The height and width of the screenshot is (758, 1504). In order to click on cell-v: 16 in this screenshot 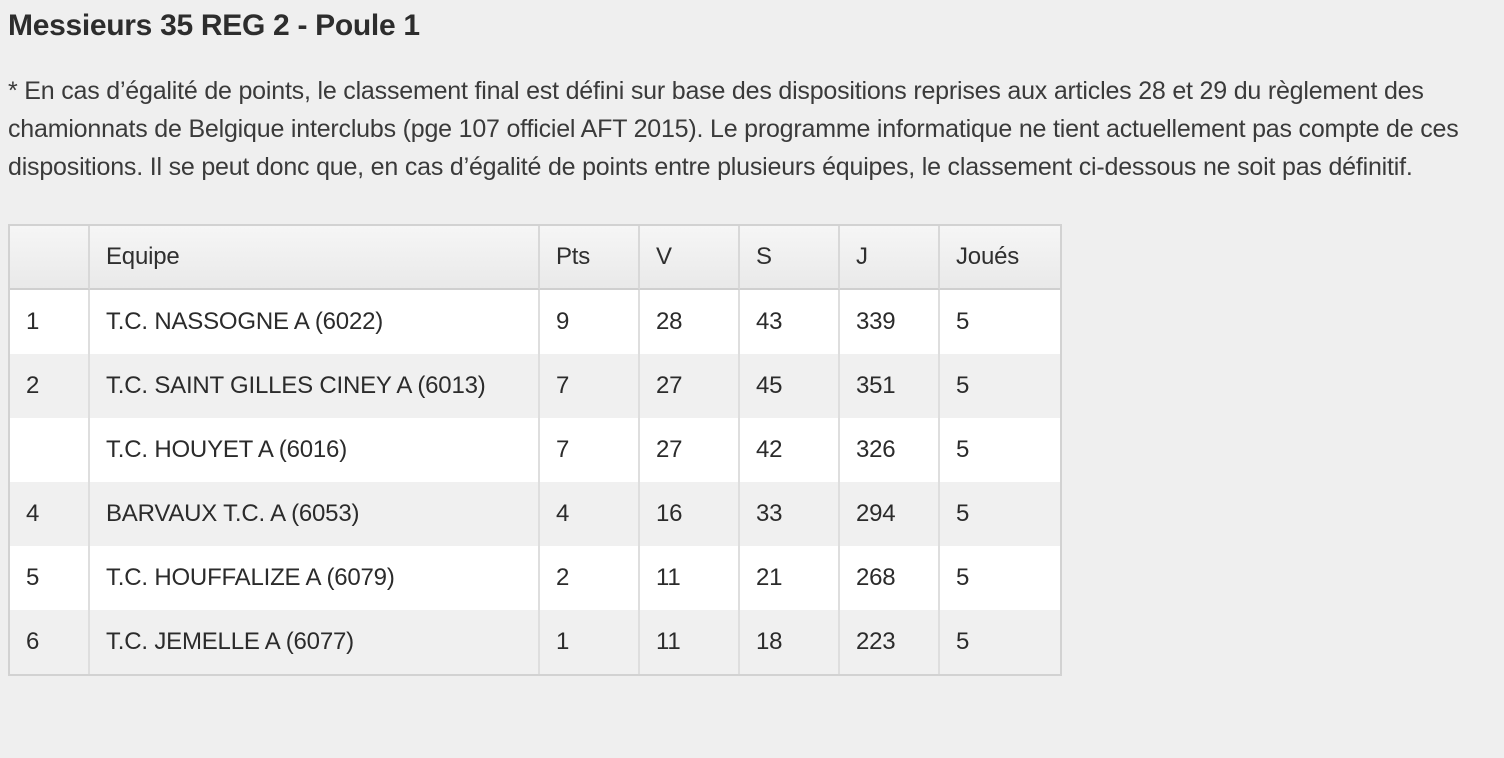, I will do `click(690, 514)`.